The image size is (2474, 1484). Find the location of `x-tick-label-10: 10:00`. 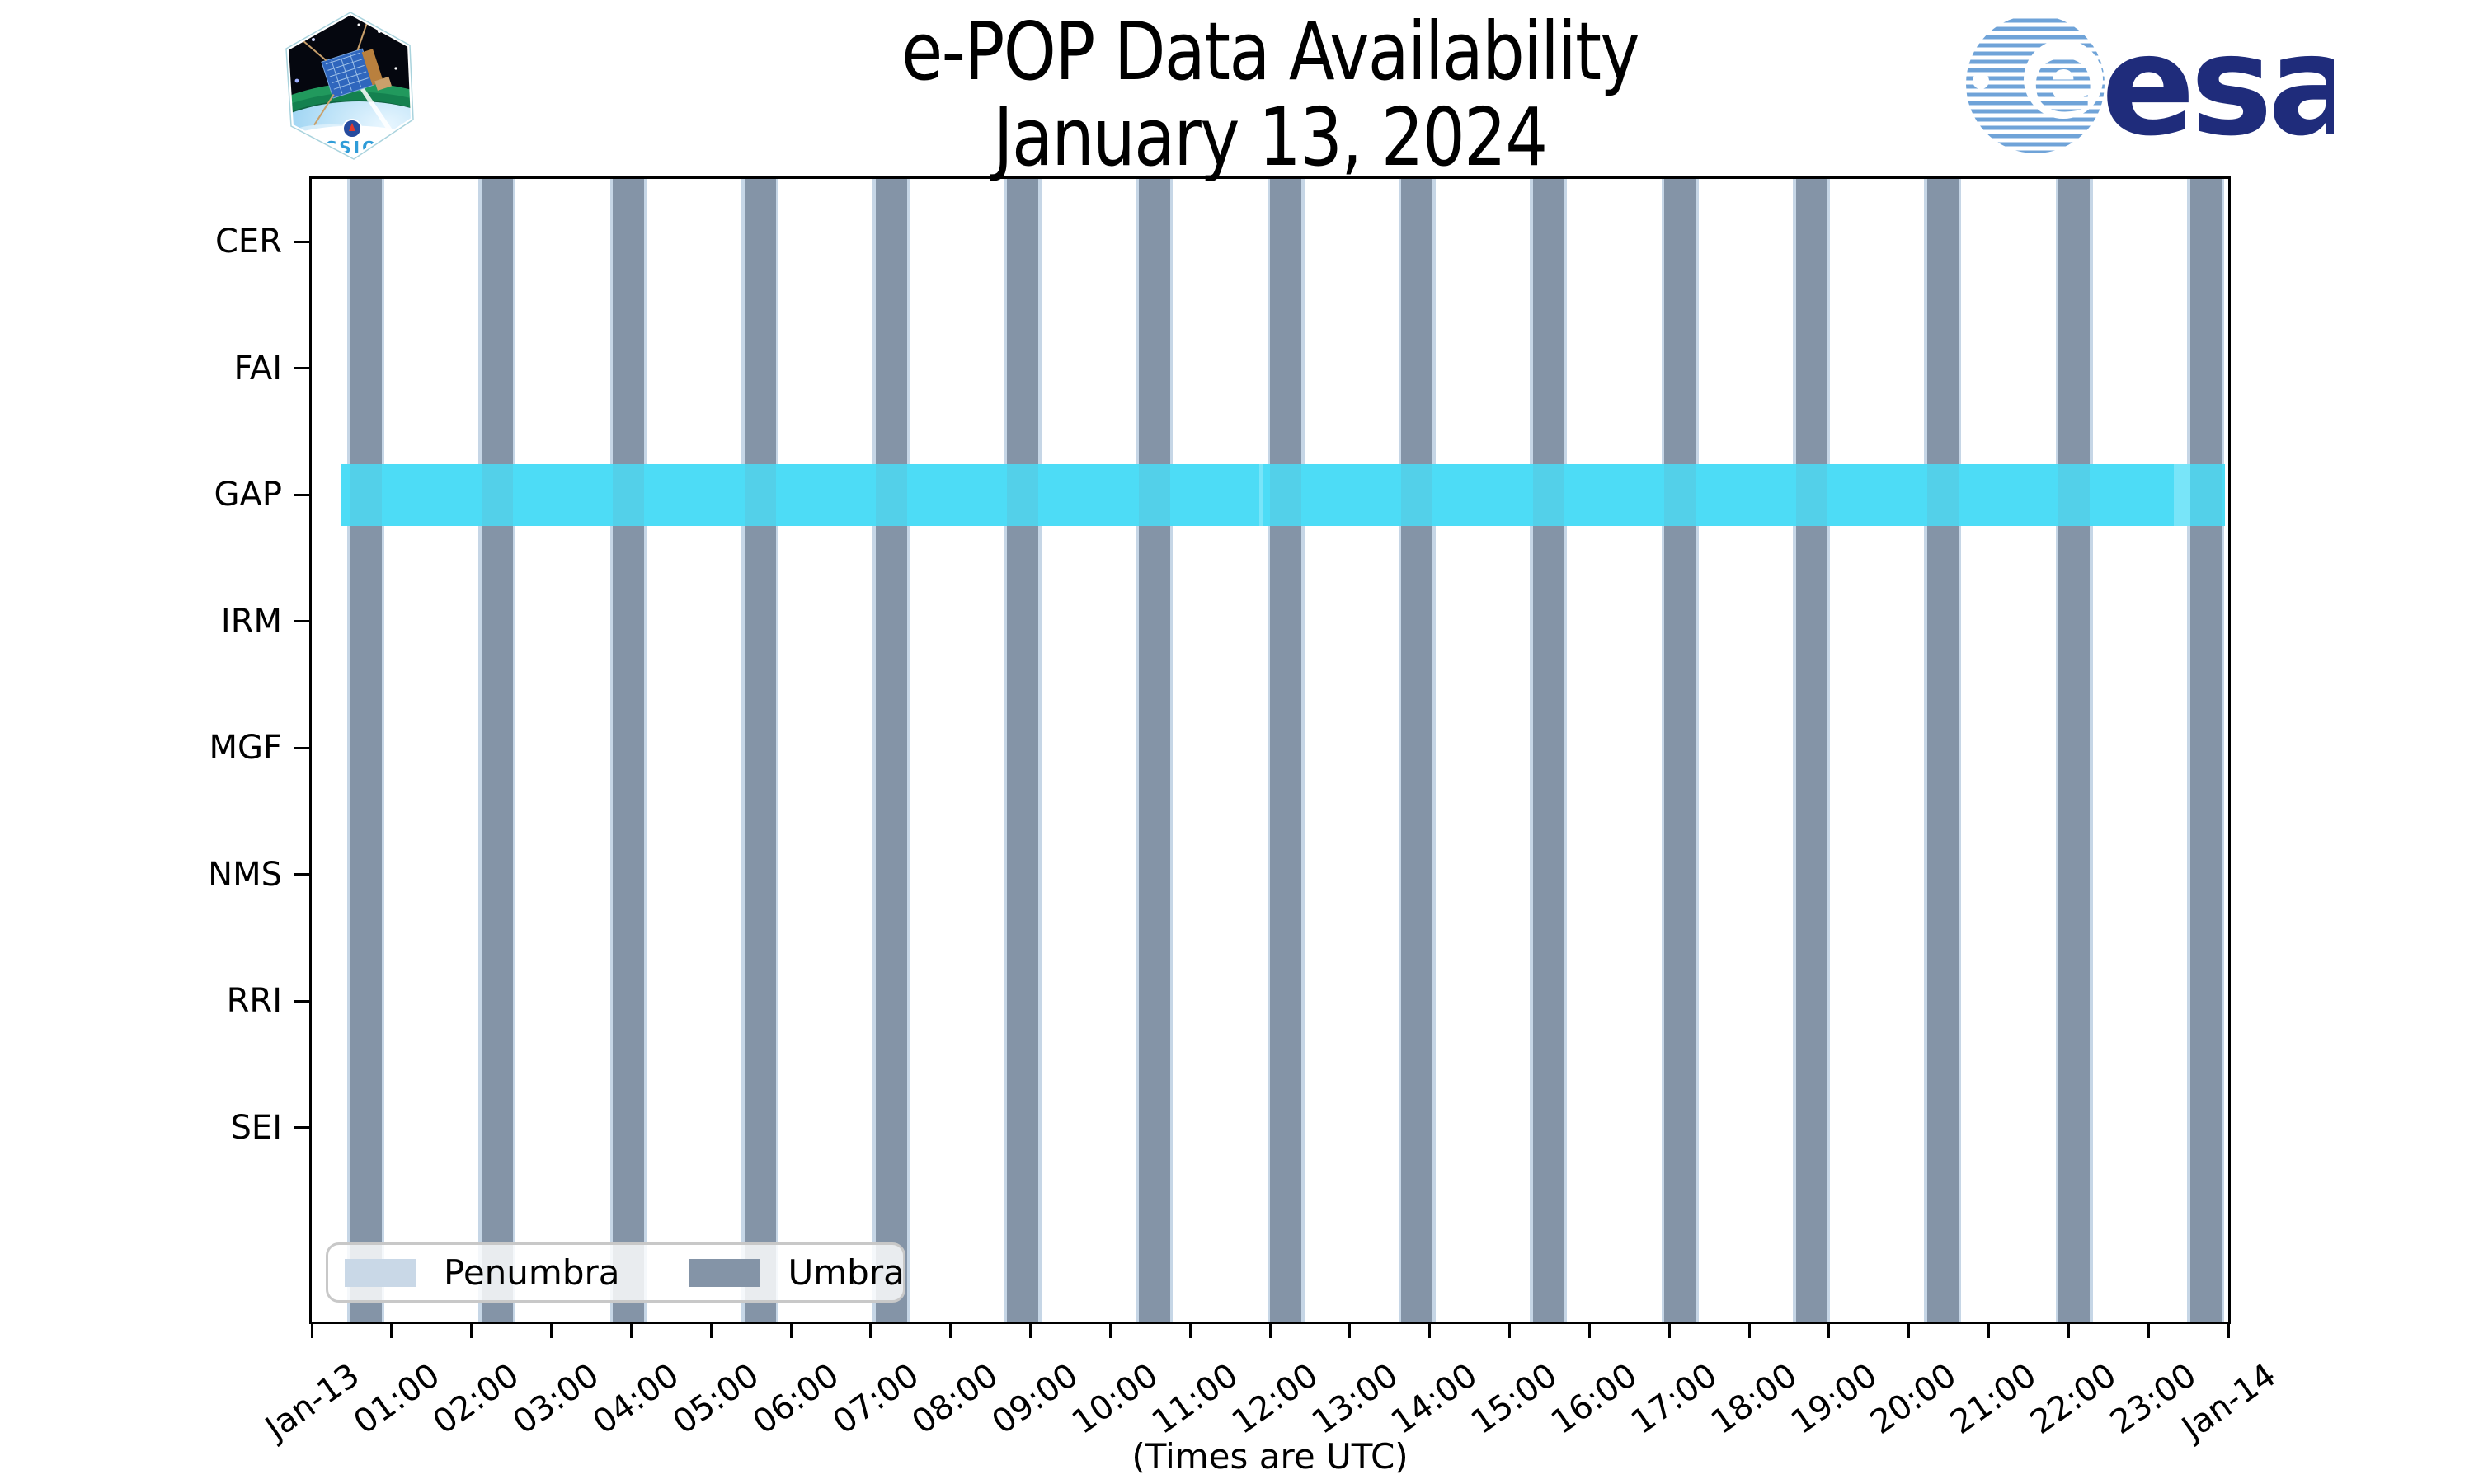

x-tick-label-10: 10:00 is located at coordinates (1115, 1399).